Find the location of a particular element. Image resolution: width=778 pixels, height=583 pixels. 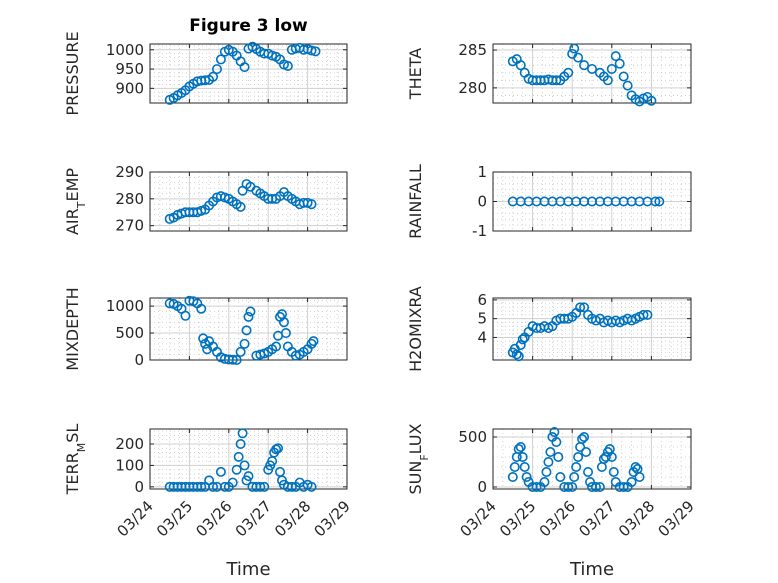

y-axis-label: AIRTEMP is located at coordinates (75, 201).